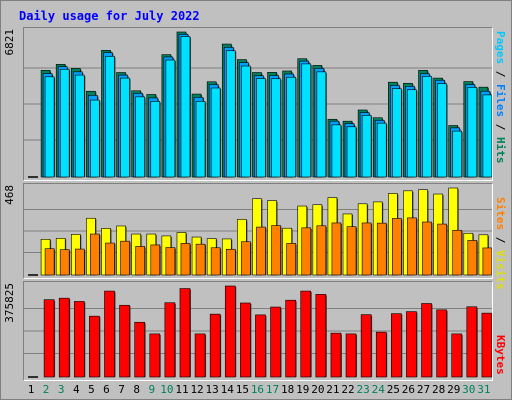 This screenshot has width=512, height=400. Describe the element at coordinates (109, 16) in the screenshot. I see `chart-title: Daily usage for July 2022` at that location.